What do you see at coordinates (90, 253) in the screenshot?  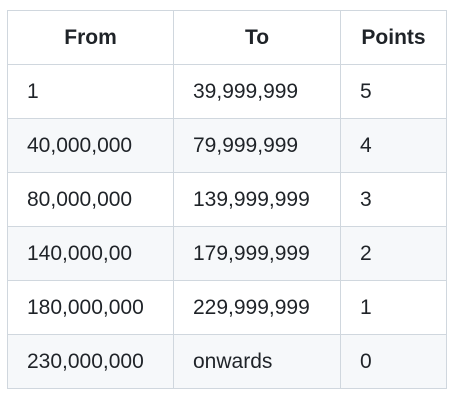 I see `cell-from: 140,000,00` at bounding box center [90, 253].